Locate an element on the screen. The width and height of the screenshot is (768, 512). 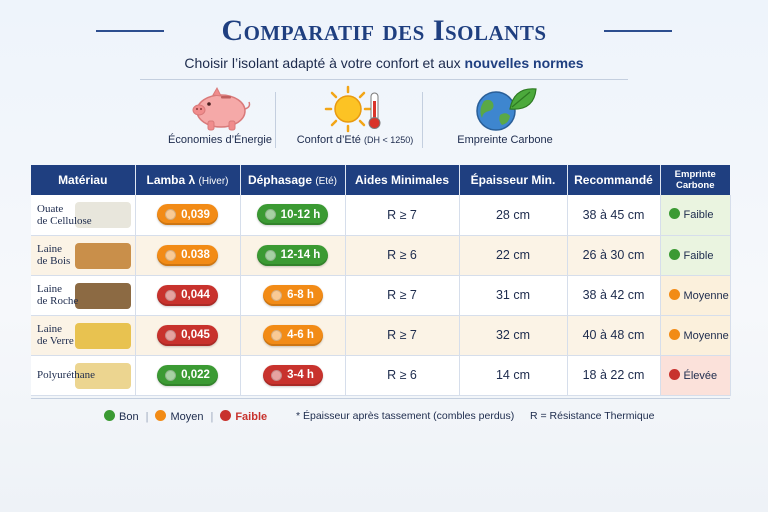
cell-lambda: 0.038 is located at coordinates (188, 255).